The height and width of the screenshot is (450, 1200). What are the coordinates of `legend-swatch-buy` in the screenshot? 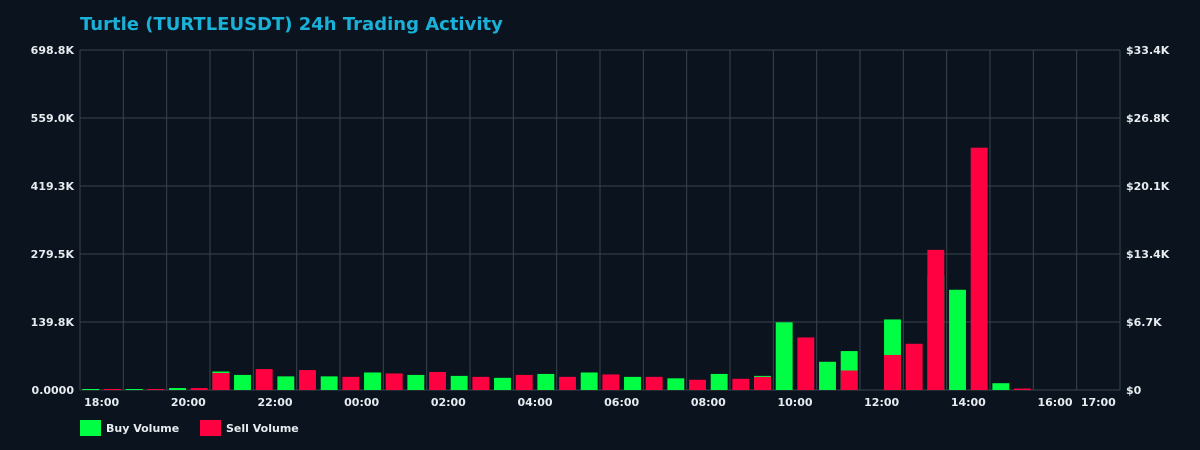 It's located at (90, 428).